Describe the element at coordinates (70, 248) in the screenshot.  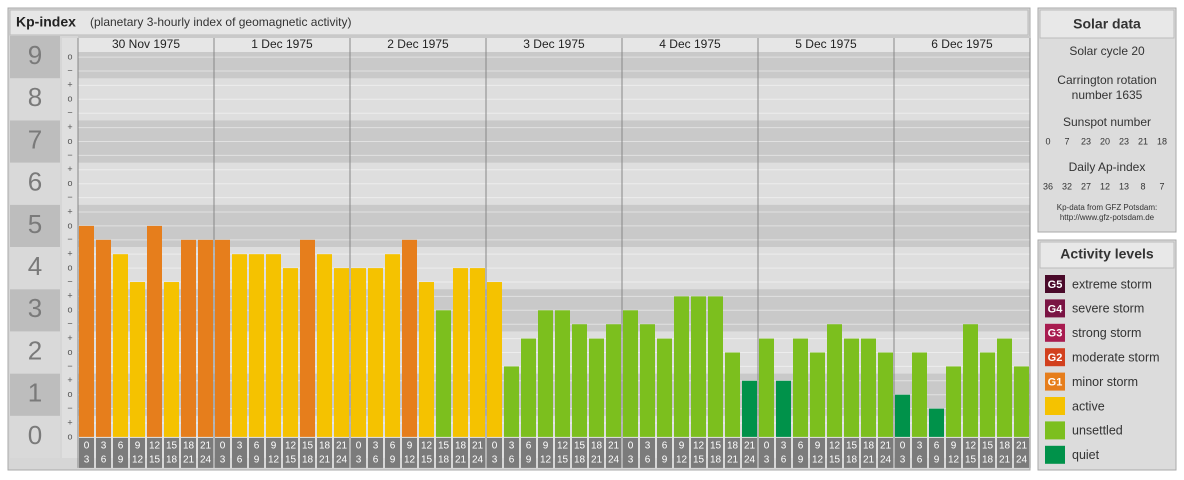
I see `sub-column` at that location.